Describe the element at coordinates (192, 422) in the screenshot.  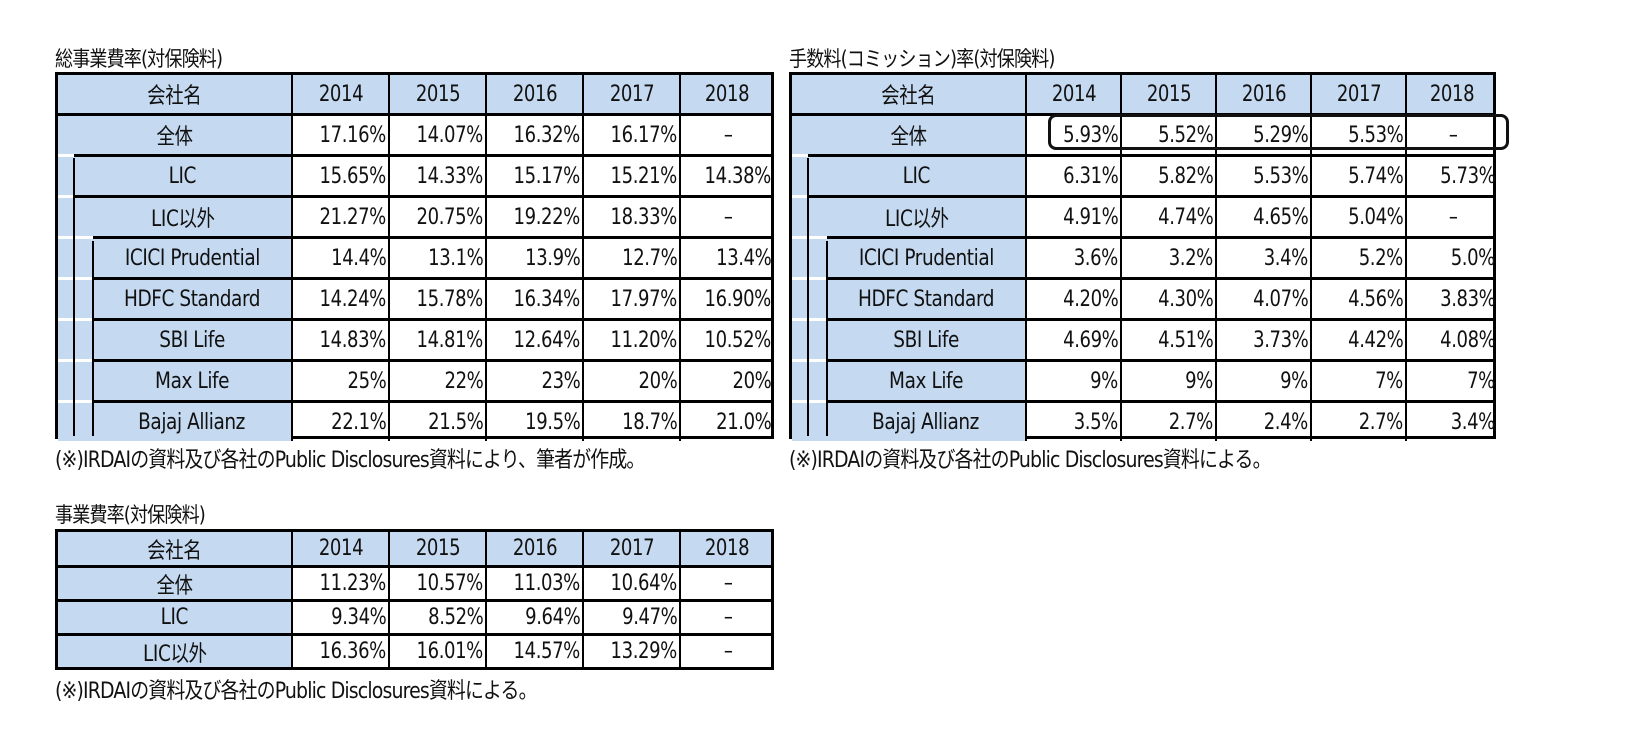
I see `company-name: Bajaj Allianz` at that location.